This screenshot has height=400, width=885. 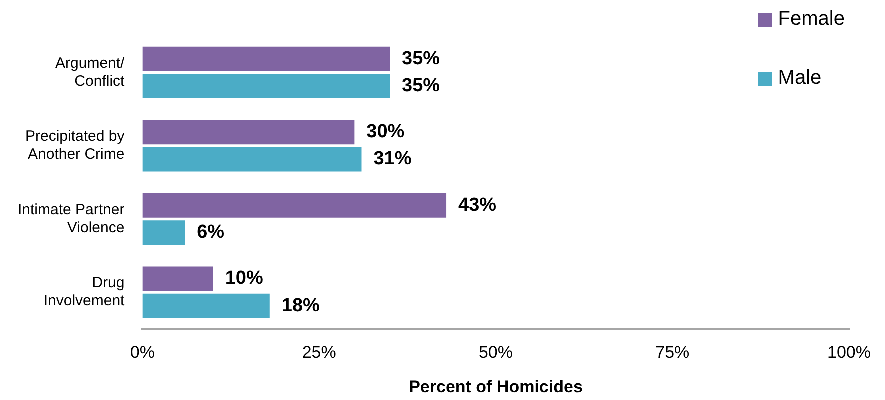 I want to click on y-tick-label: Intimate Partner Violence, so click(x=71, y=218).